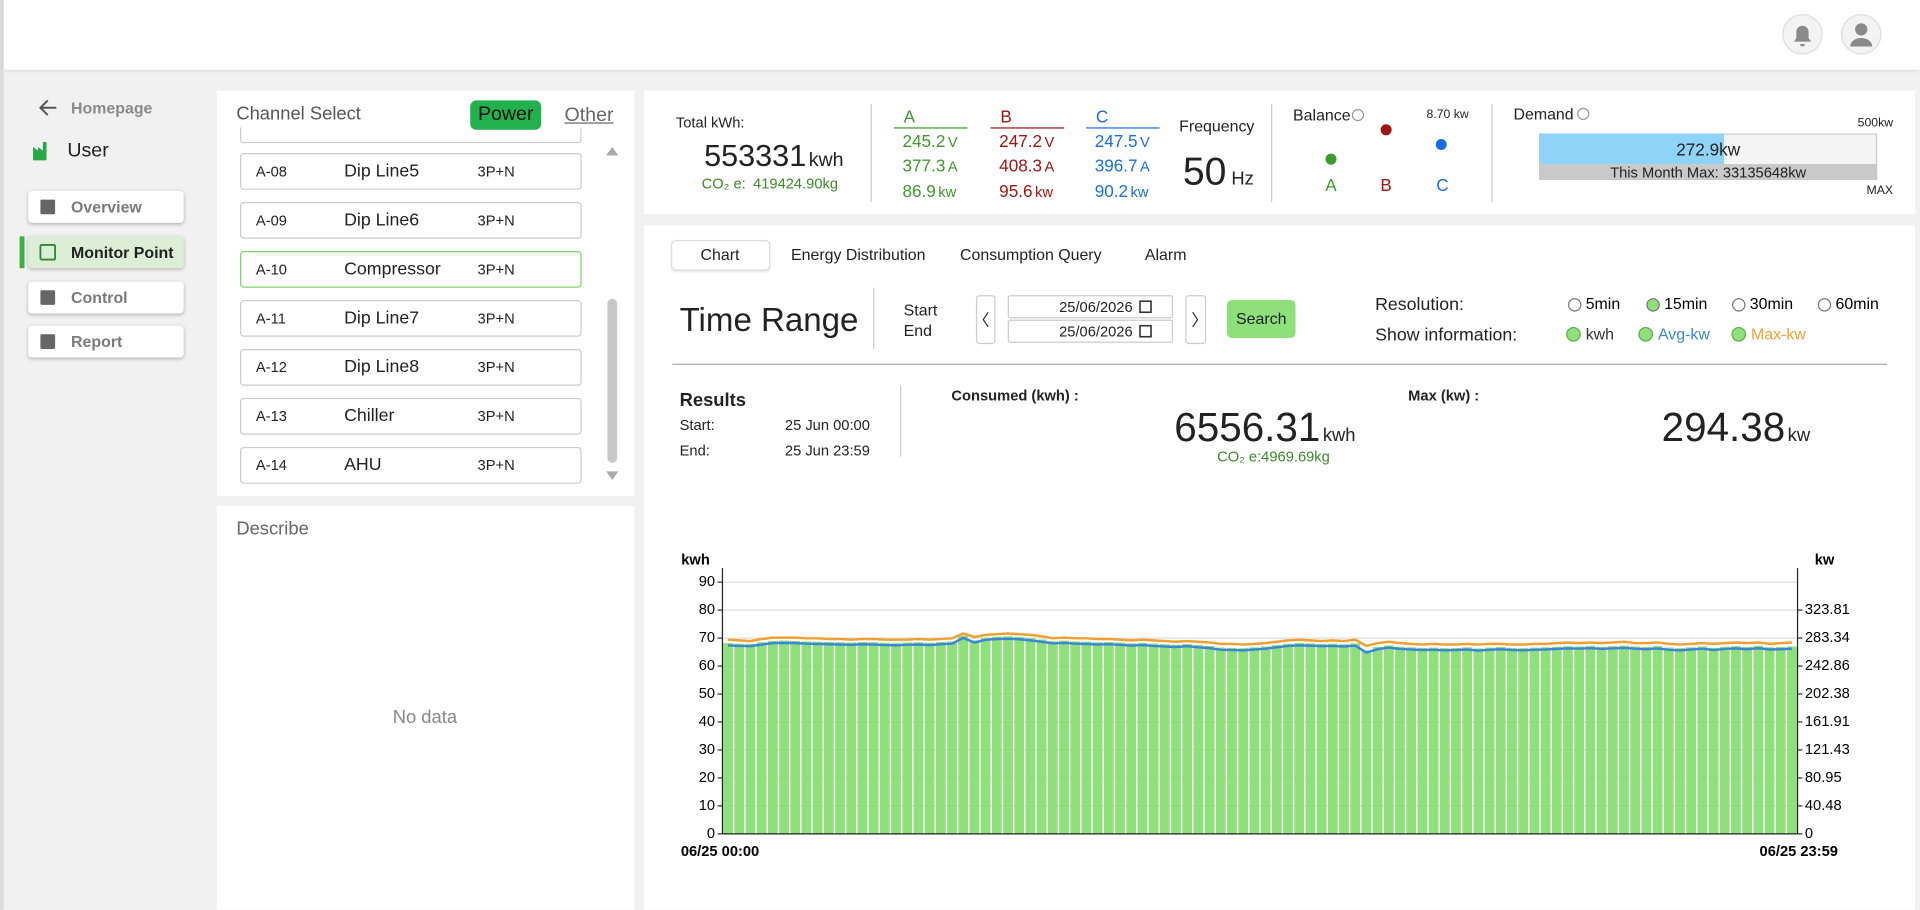 The image size is (1920, 910). What do you see at coordinates (826, 160) in the screenshot?
I see `total-unit: kwh` at bounding box center [826, 160].